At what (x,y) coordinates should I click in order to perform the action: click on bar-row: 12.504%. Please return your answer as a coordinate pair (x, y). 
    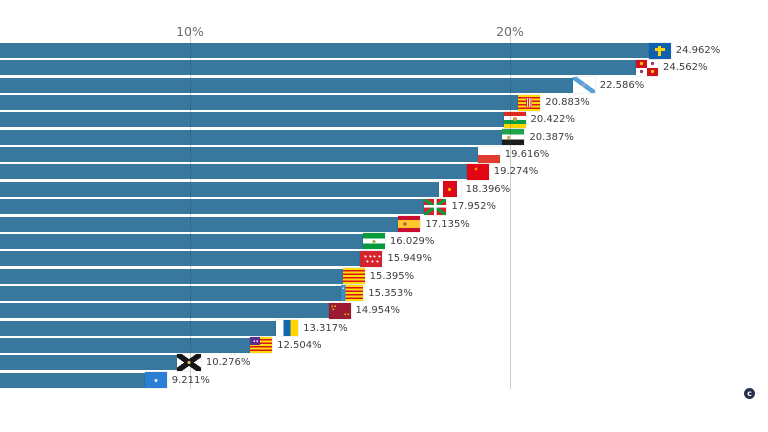
    Looking at the image, I should click on (384, 345).